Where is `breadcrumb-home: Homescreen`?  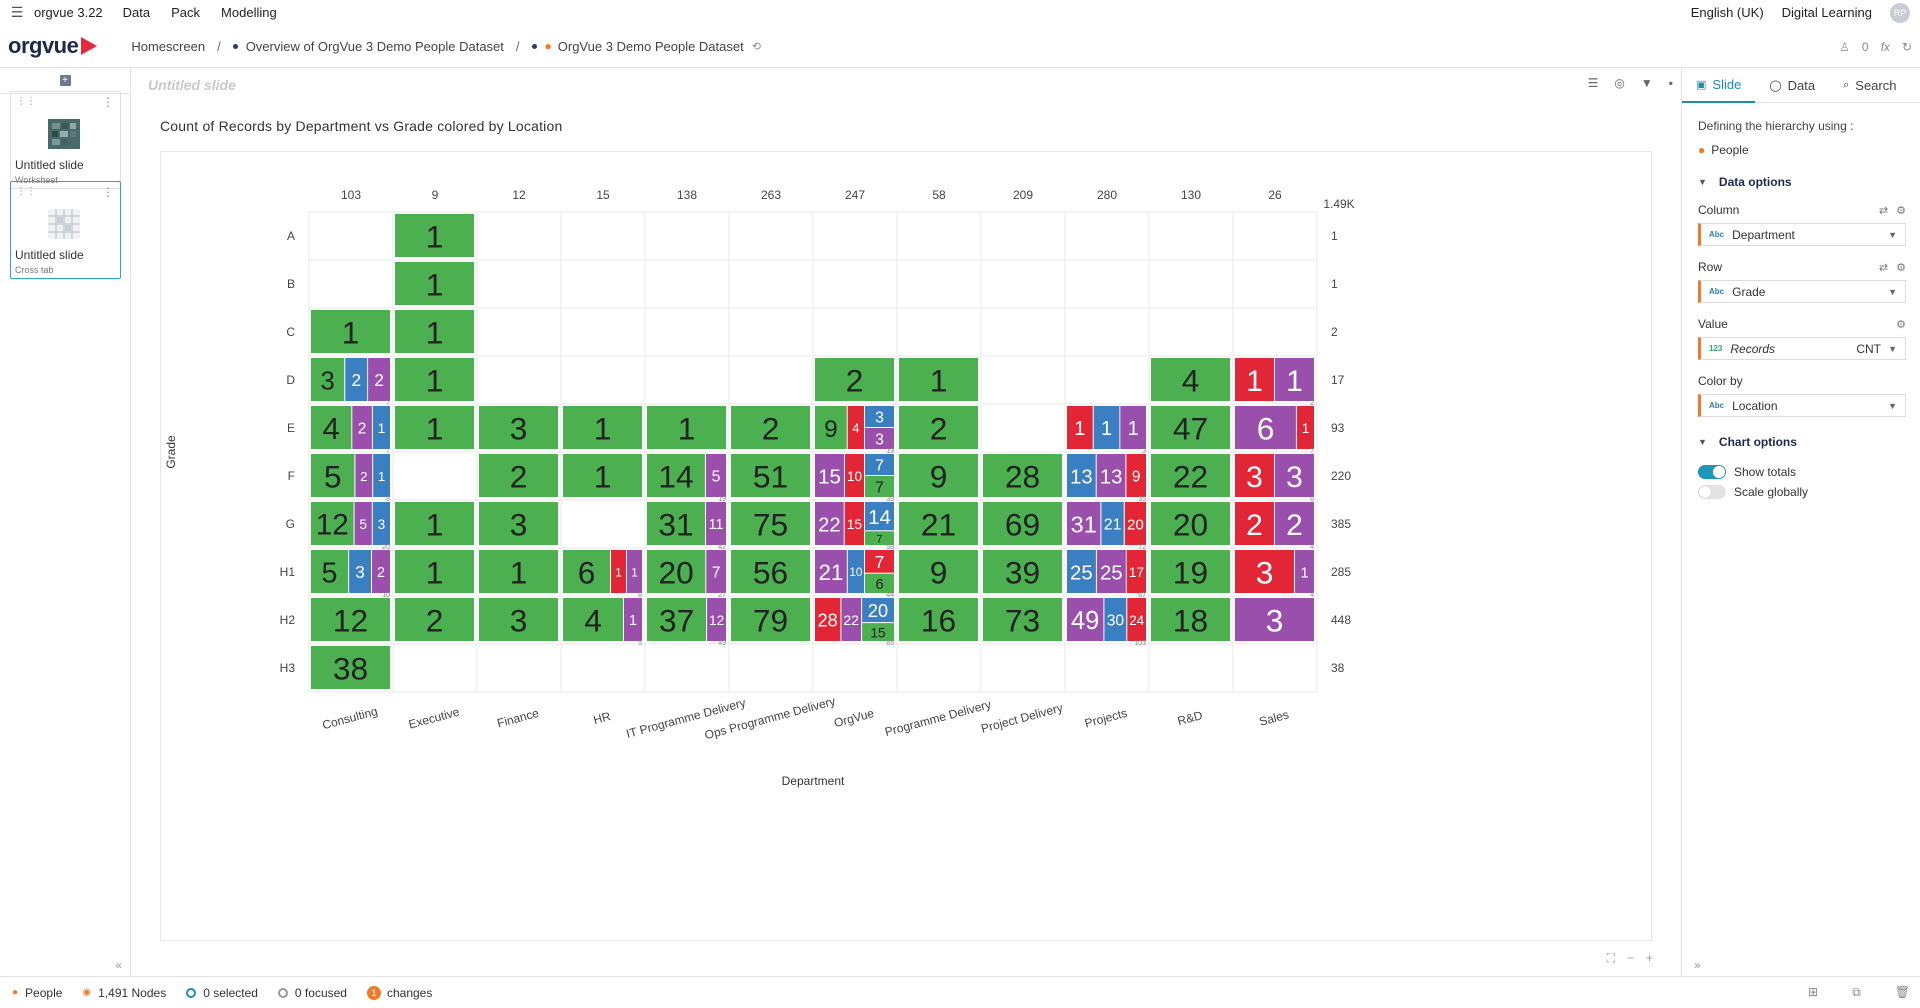
breadcrumb-home: Homescreen is located at coordinates (168, 46).